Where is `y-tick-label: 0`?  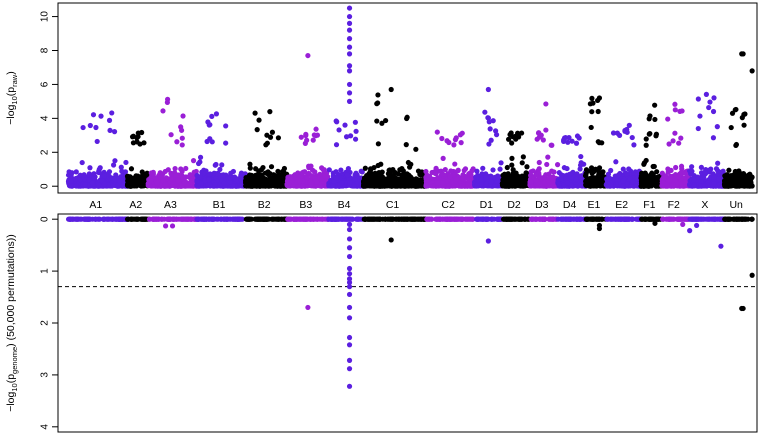 y-tick-label: 0 is located at coordinates (45, 186).